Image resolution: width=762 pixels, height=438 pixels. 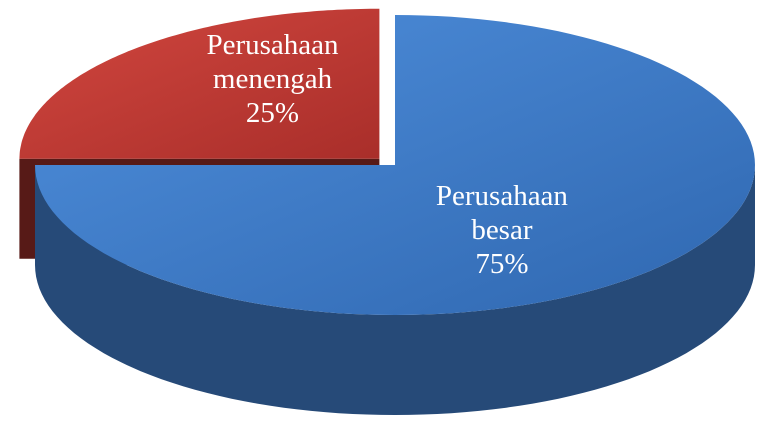 I want to click on slice-name: Perusahaan menengah, so click(x=272, y=62).